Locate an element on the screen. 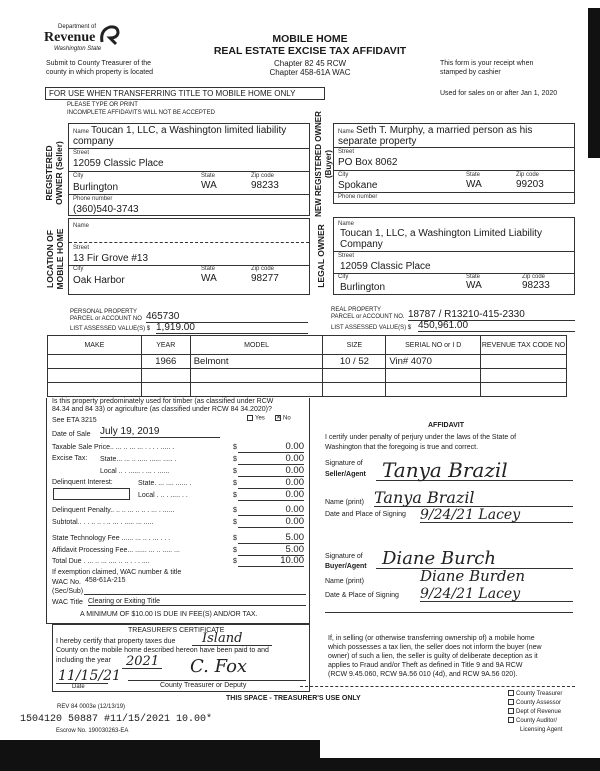 The image size is (600, 771). legal-owner-street: 12059 Classic Place is located at coordinates (385, 266).